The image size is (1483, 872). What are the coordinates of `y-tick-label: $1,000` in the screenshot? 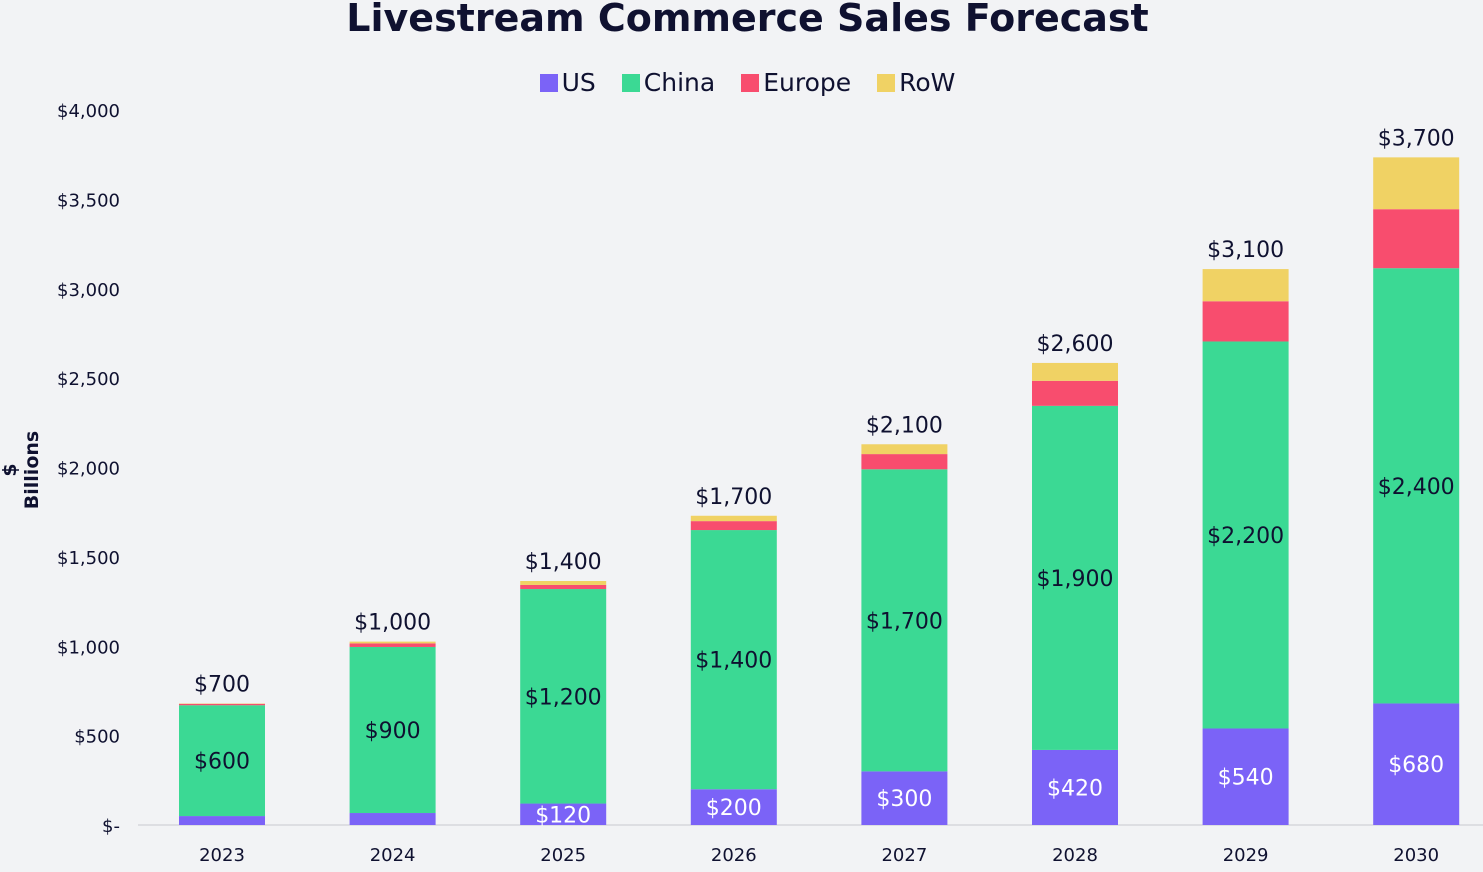 It's located at (88, 647).